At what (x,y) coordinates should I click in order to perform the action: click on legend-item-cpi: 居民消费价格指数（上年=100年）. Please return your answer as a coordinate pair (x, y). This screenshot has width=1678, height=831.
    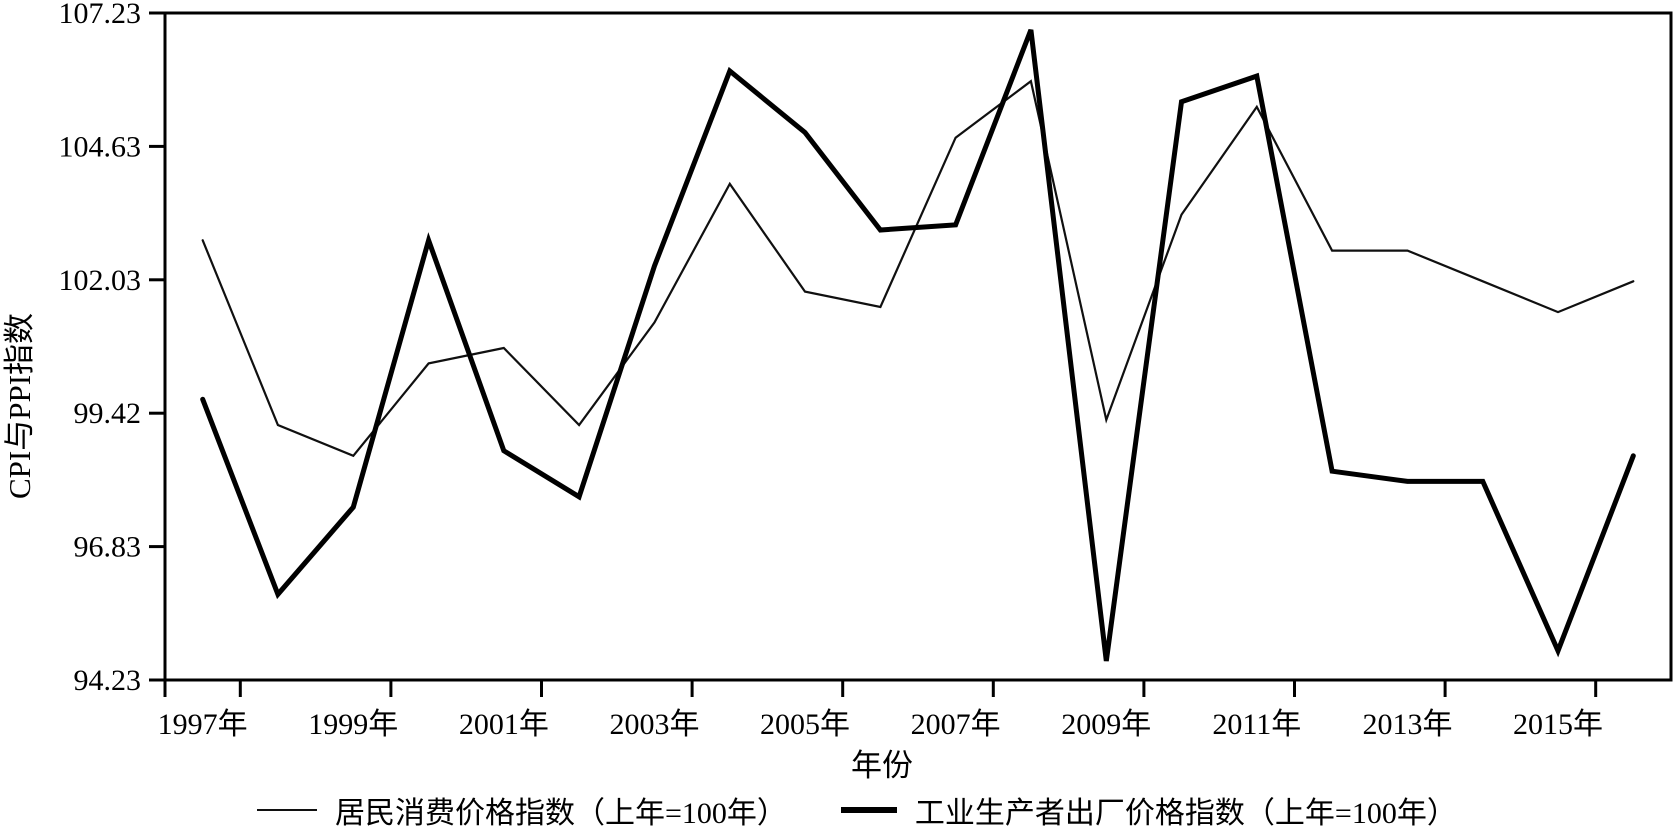
    Looking at the image, I should click on (522, 809).